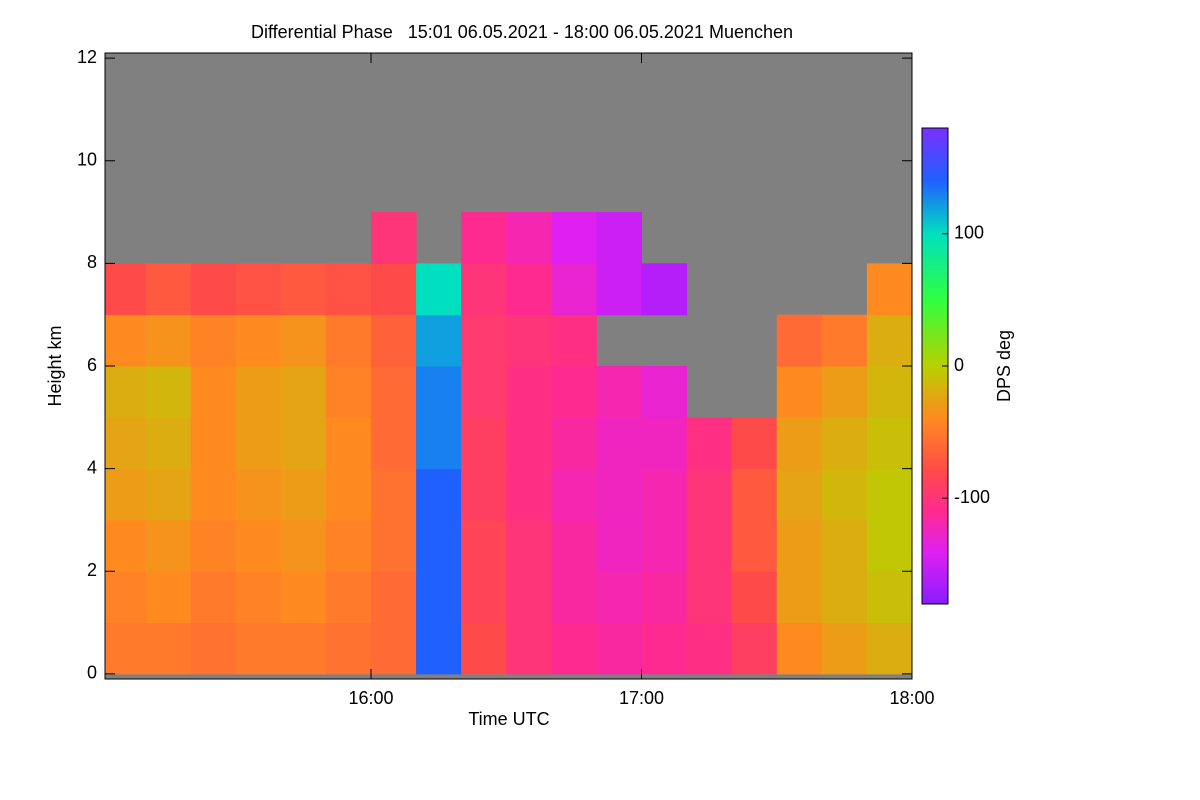  I want to click on y-tick-label: 6, so click(92, 365).